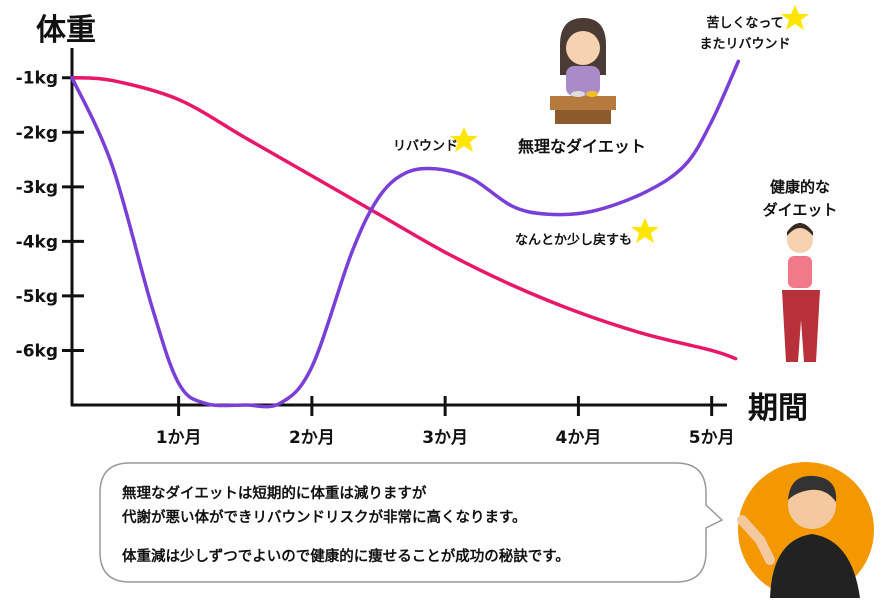  I want to click on bubble-text: 無理なダイエットは短期的に体重は減りますが, so click(274, 493).